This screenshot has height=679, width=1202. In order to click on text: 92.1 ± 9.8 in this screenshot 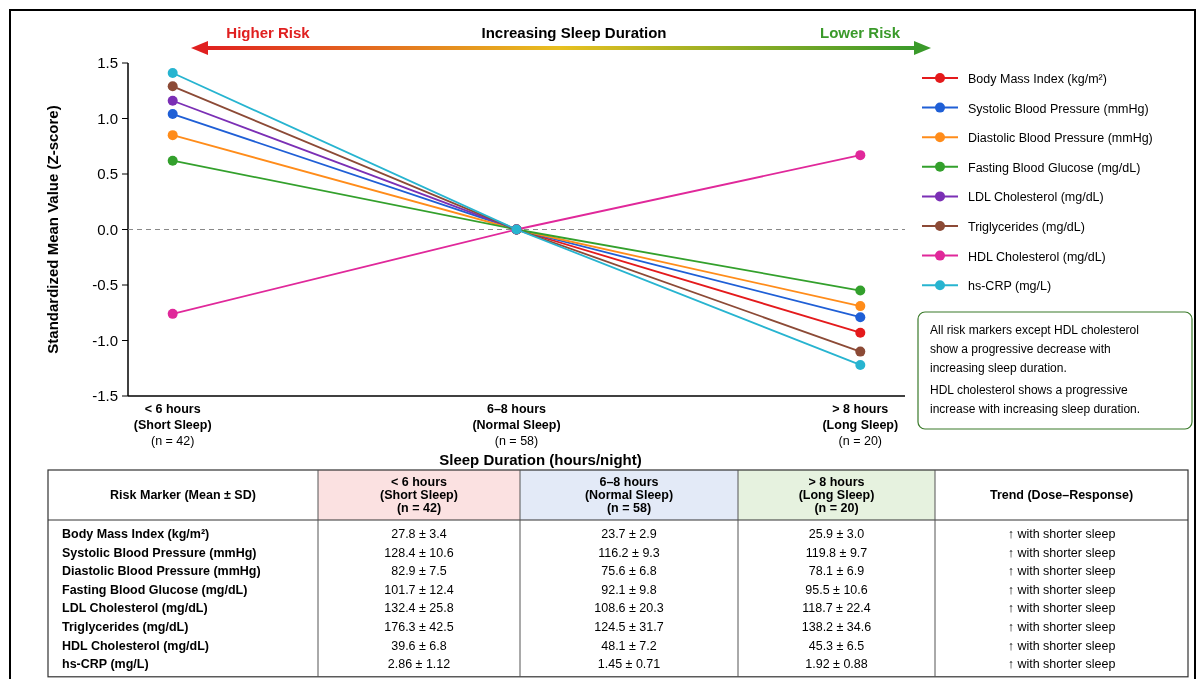, I will do `click(629, 589)`.